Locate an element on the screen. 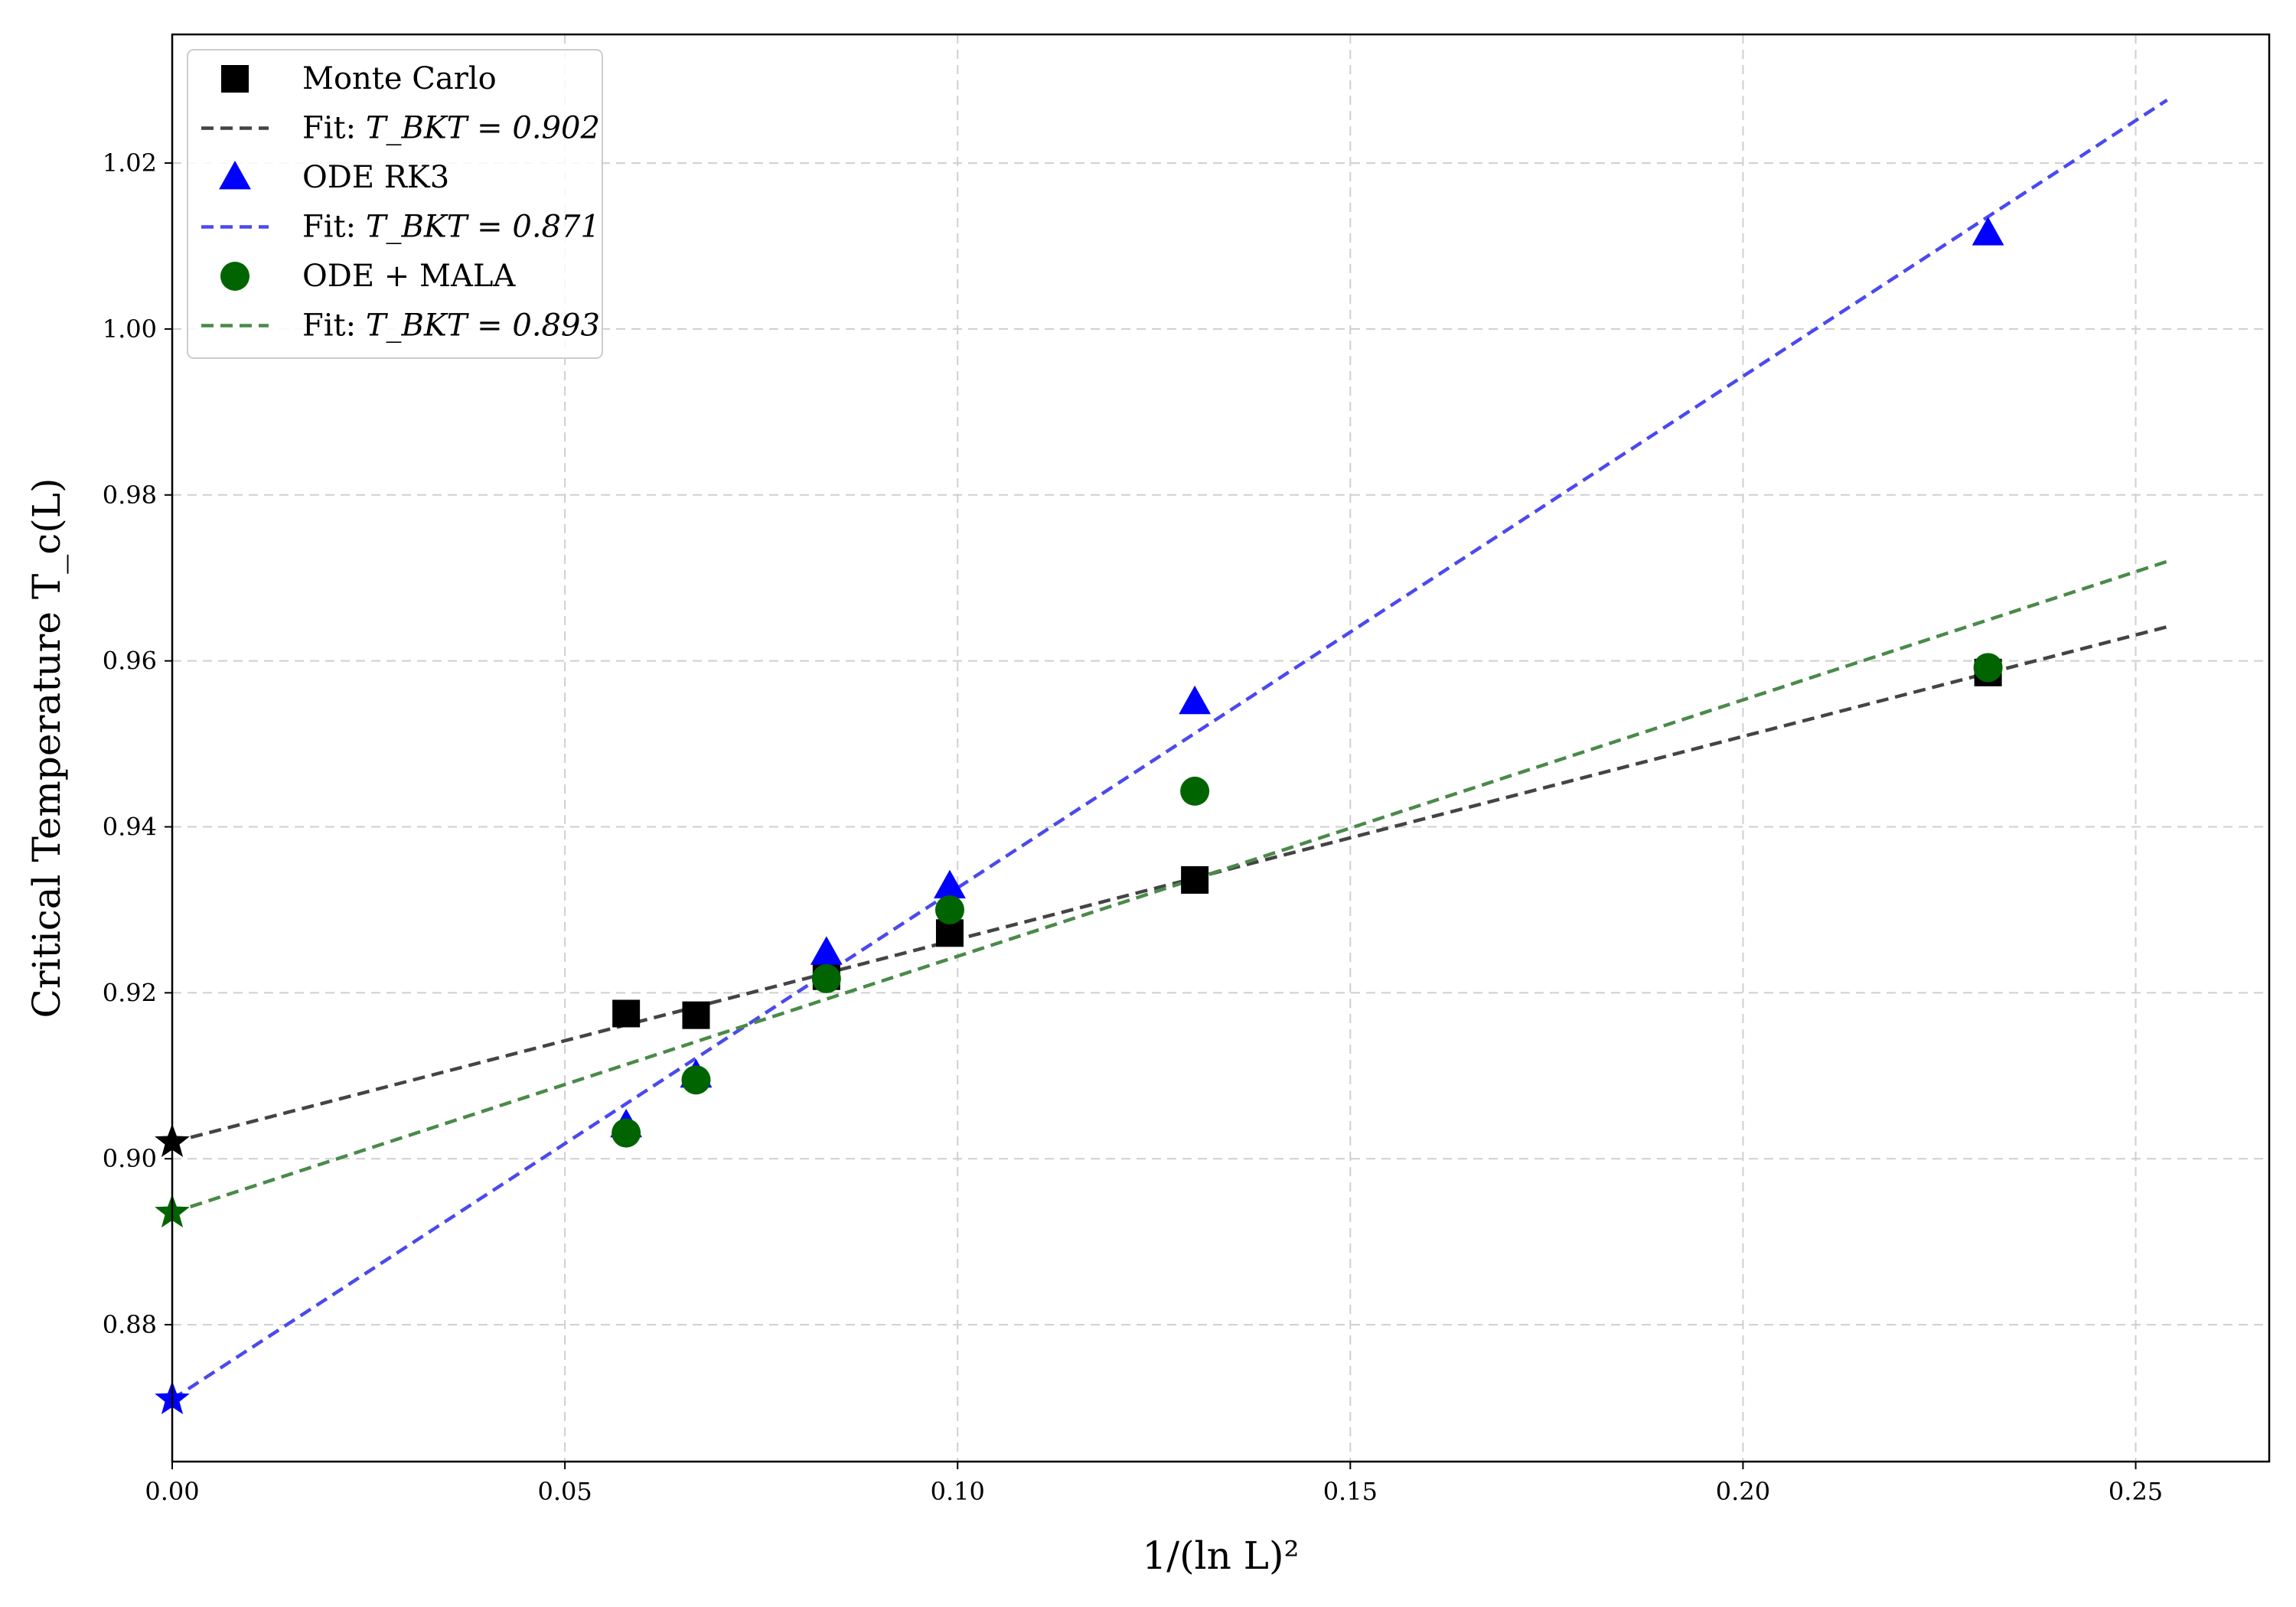  y-tick-label: 0.90 is located at coordinates (130, 1158).